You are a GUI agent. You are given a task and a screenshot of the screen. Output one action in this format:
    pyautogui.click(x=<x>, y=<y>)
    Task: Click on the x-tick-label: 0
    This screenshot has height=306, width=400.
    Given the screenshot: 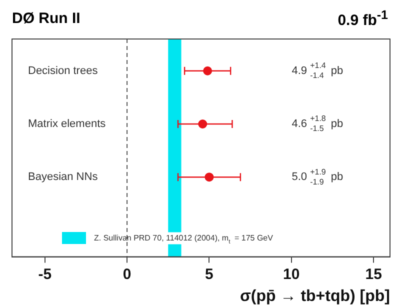 What is the action you would take?
    pyautogui.click(x=127, y=274)
    